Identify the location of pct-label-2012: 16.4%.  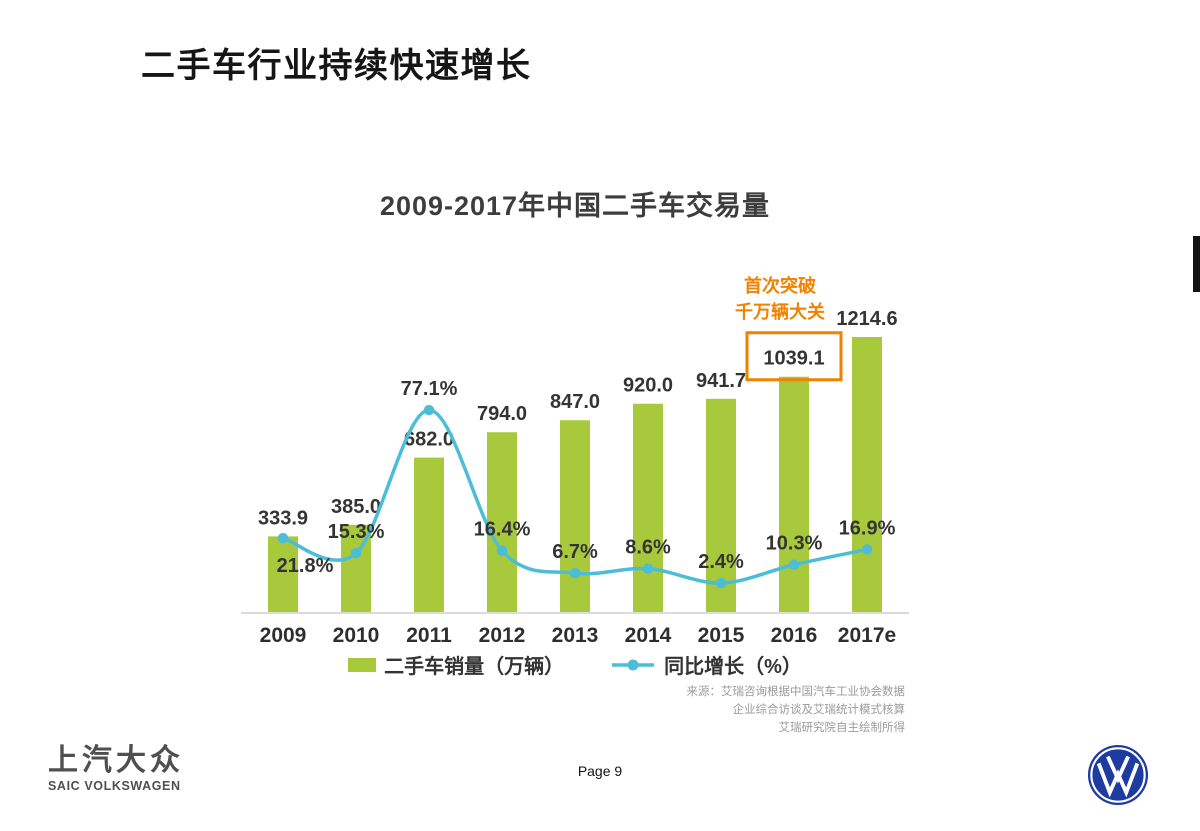
(502, 530).